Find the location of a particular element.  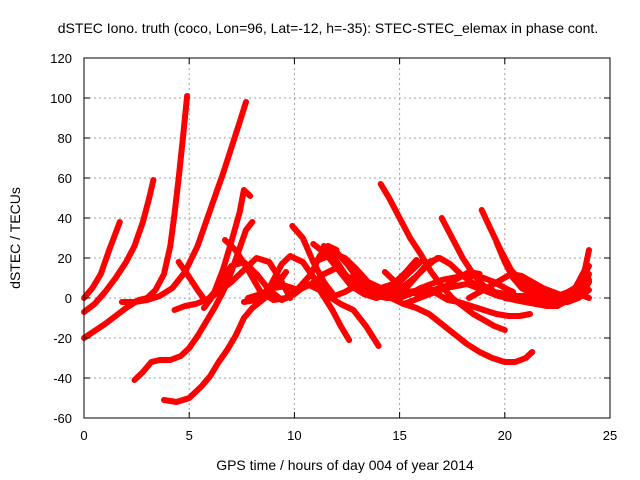

y-tick-label: 80 is located at coordinates (65, 138).